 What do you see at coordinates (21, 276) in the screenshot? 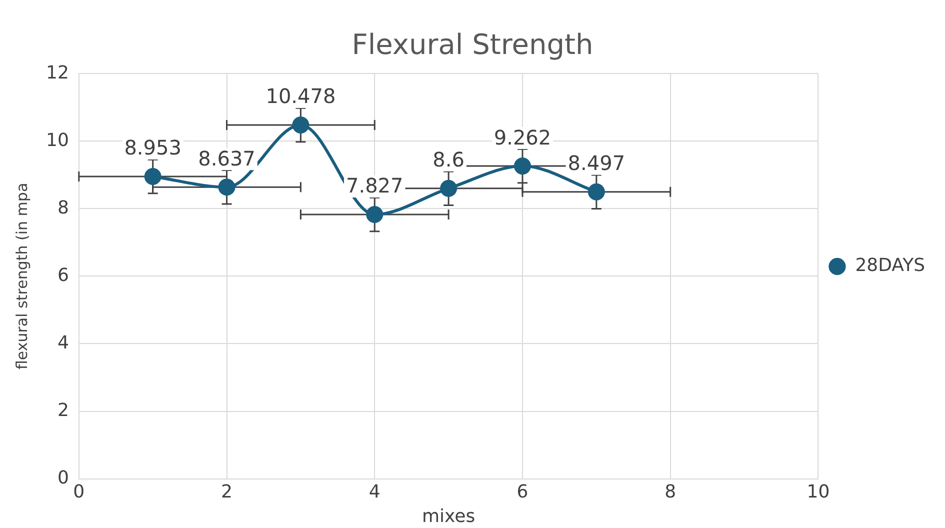
I see `y-axis-title: flexural strength (in mpa` at bounding box center [21, 276].